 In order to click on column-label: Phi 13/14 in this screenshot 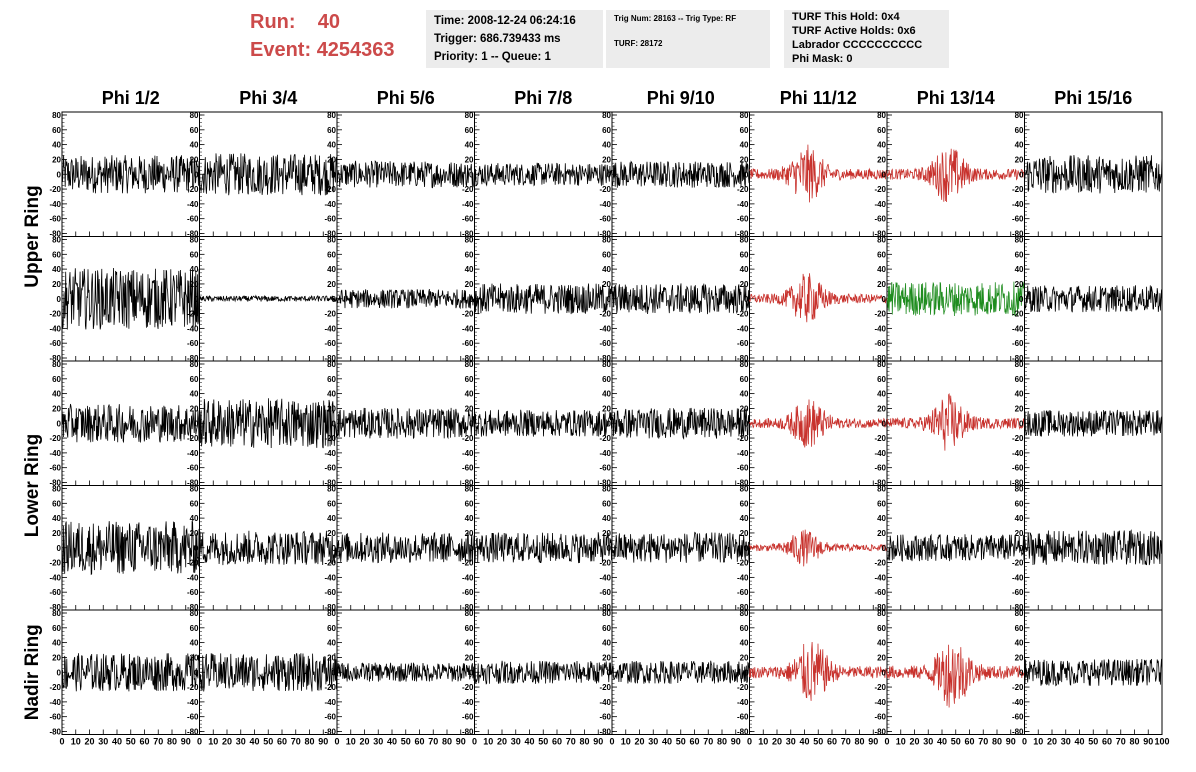, I will do `click(956, 98)`.